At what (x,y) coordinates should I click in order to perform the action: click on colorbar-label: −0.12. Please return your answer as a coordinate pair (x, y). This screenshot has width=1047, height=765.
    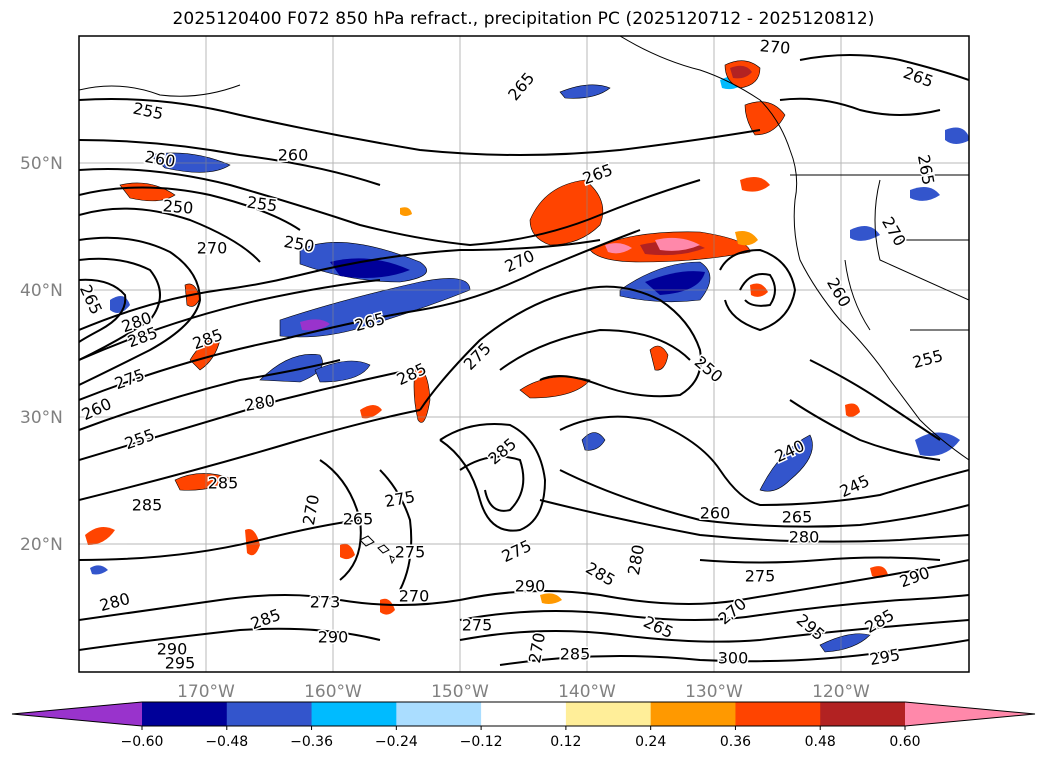
    Looking at the image, I should click on (481, 742).